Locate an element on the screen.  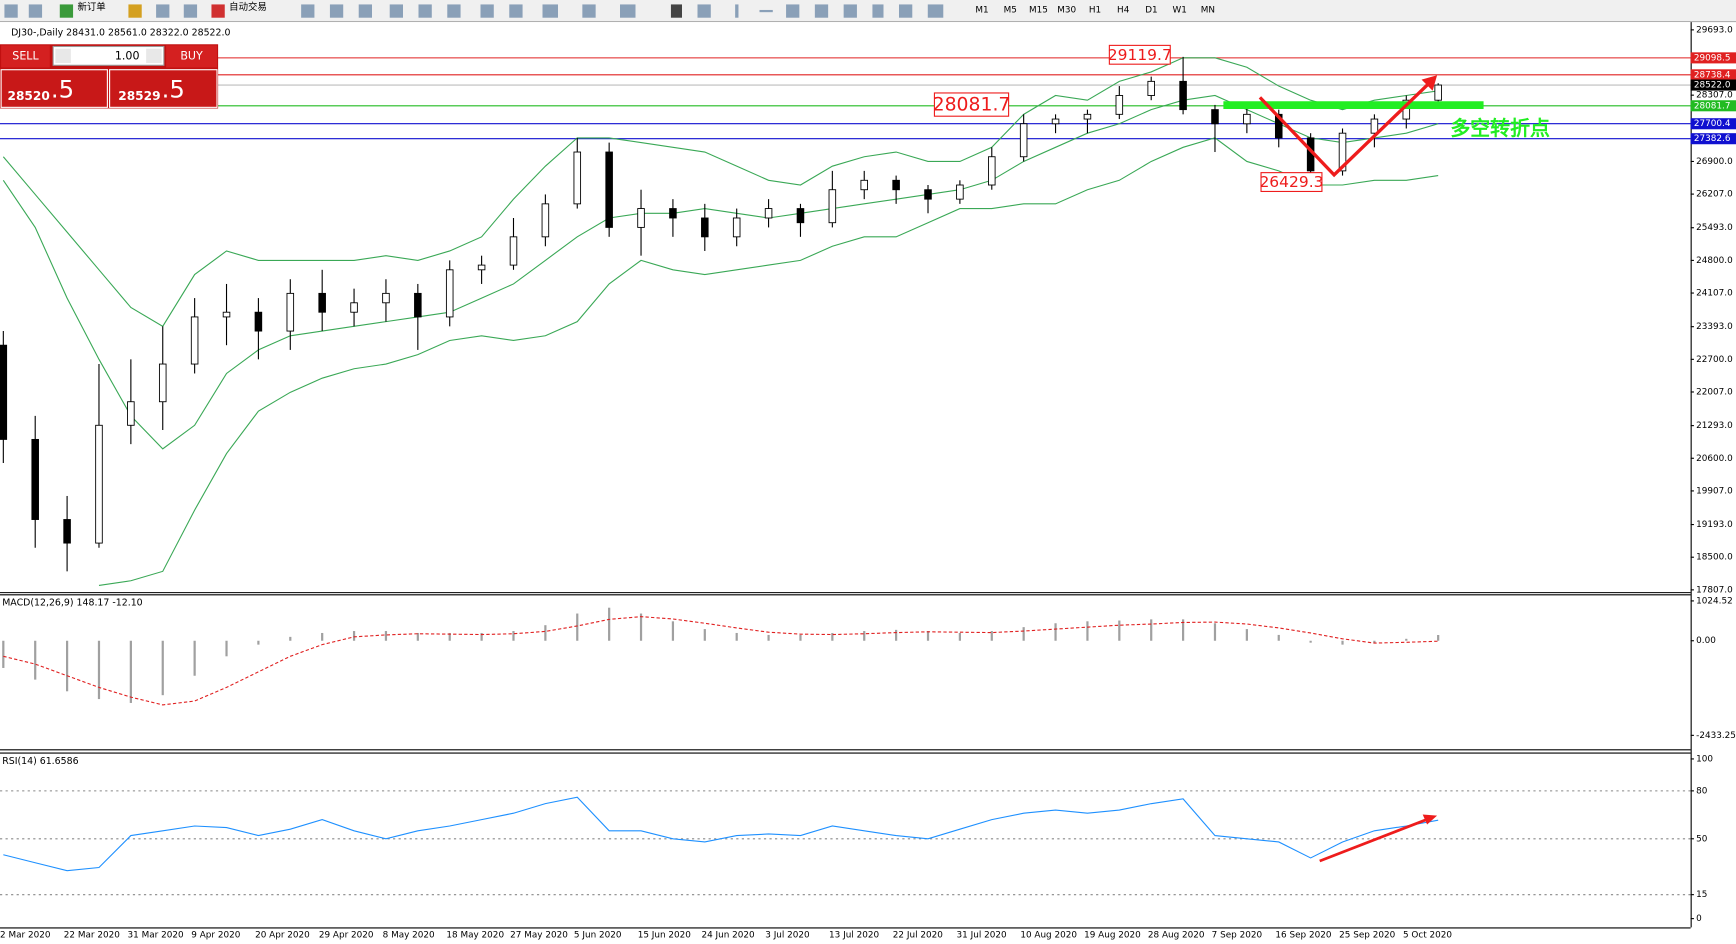
ask-button is located at coordinates (163, 88).